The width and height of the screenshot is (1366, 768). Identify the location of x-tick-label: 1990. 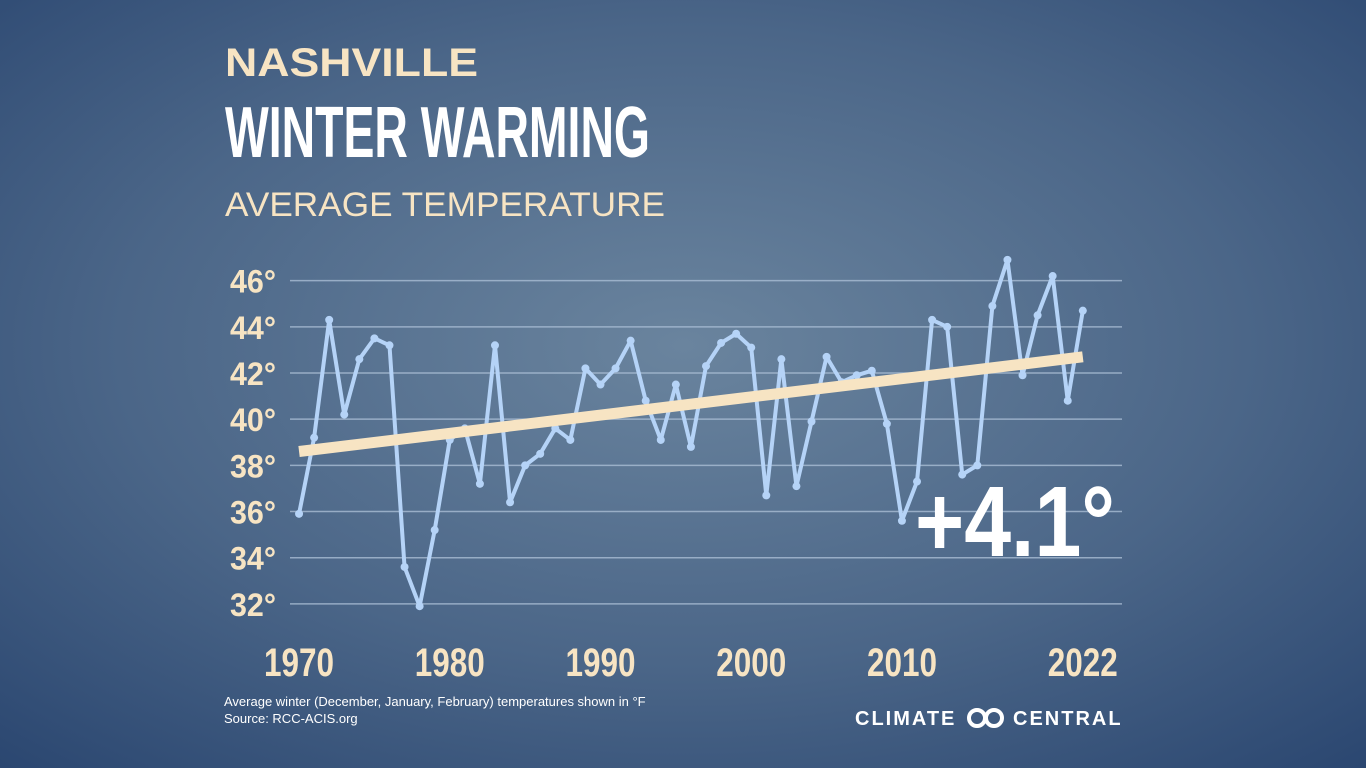
(600, 663).